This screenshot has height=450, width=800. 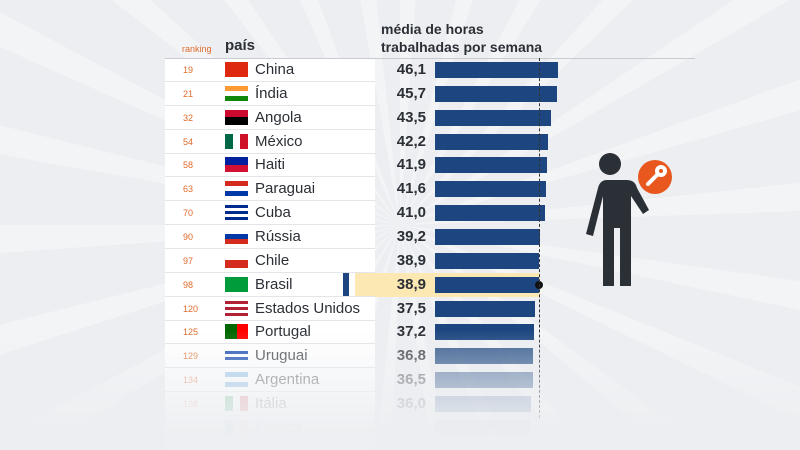 I want to click on table-row: 90 Rússia 39,2, so click(x=375, y=237).